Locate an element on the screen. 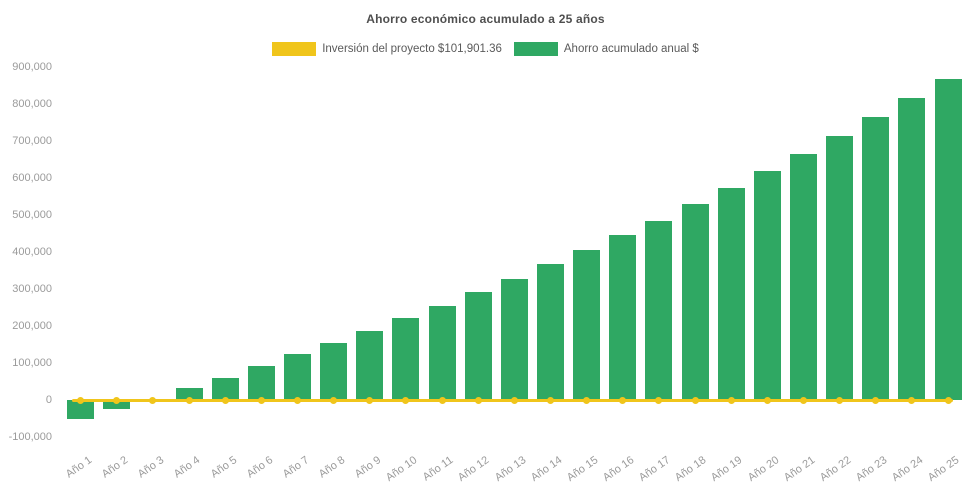 This screenshot has height=485, width=971. x-axis-label: Año 7 is located at coordinates (295, 467).